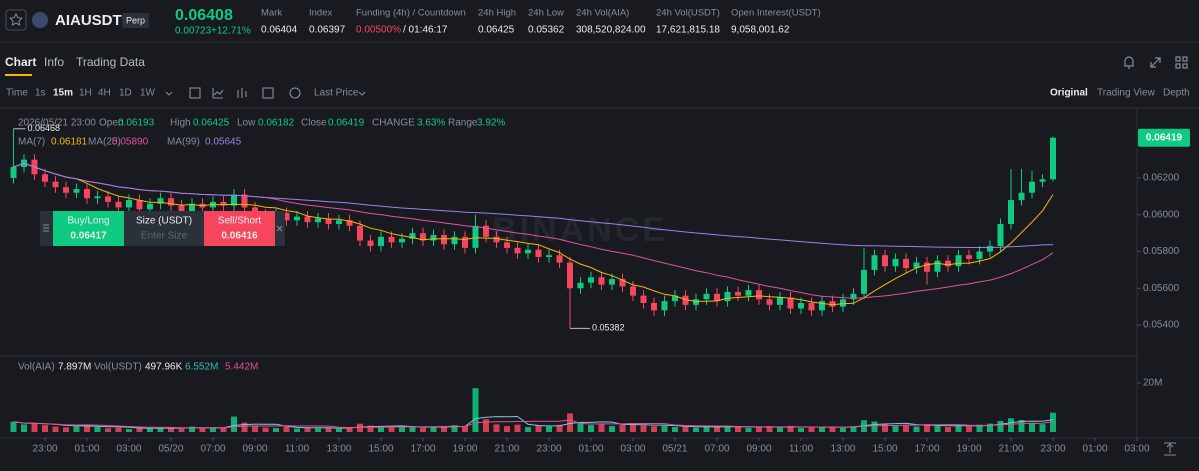  I want to click on interval: 1H, so click(85, 93).